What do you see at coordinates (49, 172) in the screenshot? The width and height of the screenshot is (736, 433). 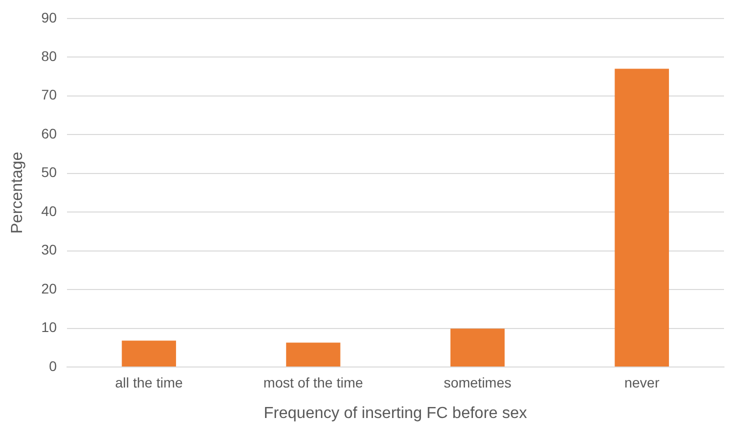 I see `y-tick-label: 50` at bounding box center [49, 172].